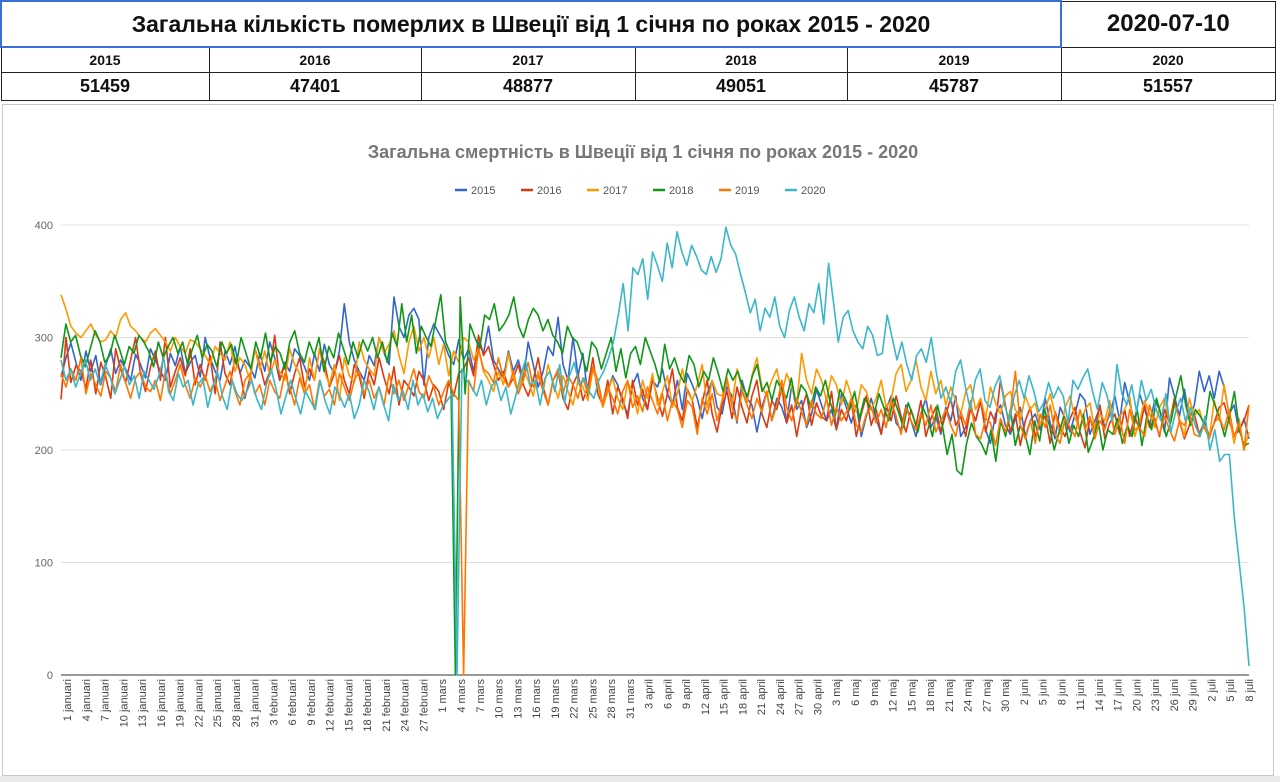 The image size is (1280, 782). Describe the element at coordinates (1062, 692) in the screenshot. I see `x-tick-label: 8 juni` at that location.